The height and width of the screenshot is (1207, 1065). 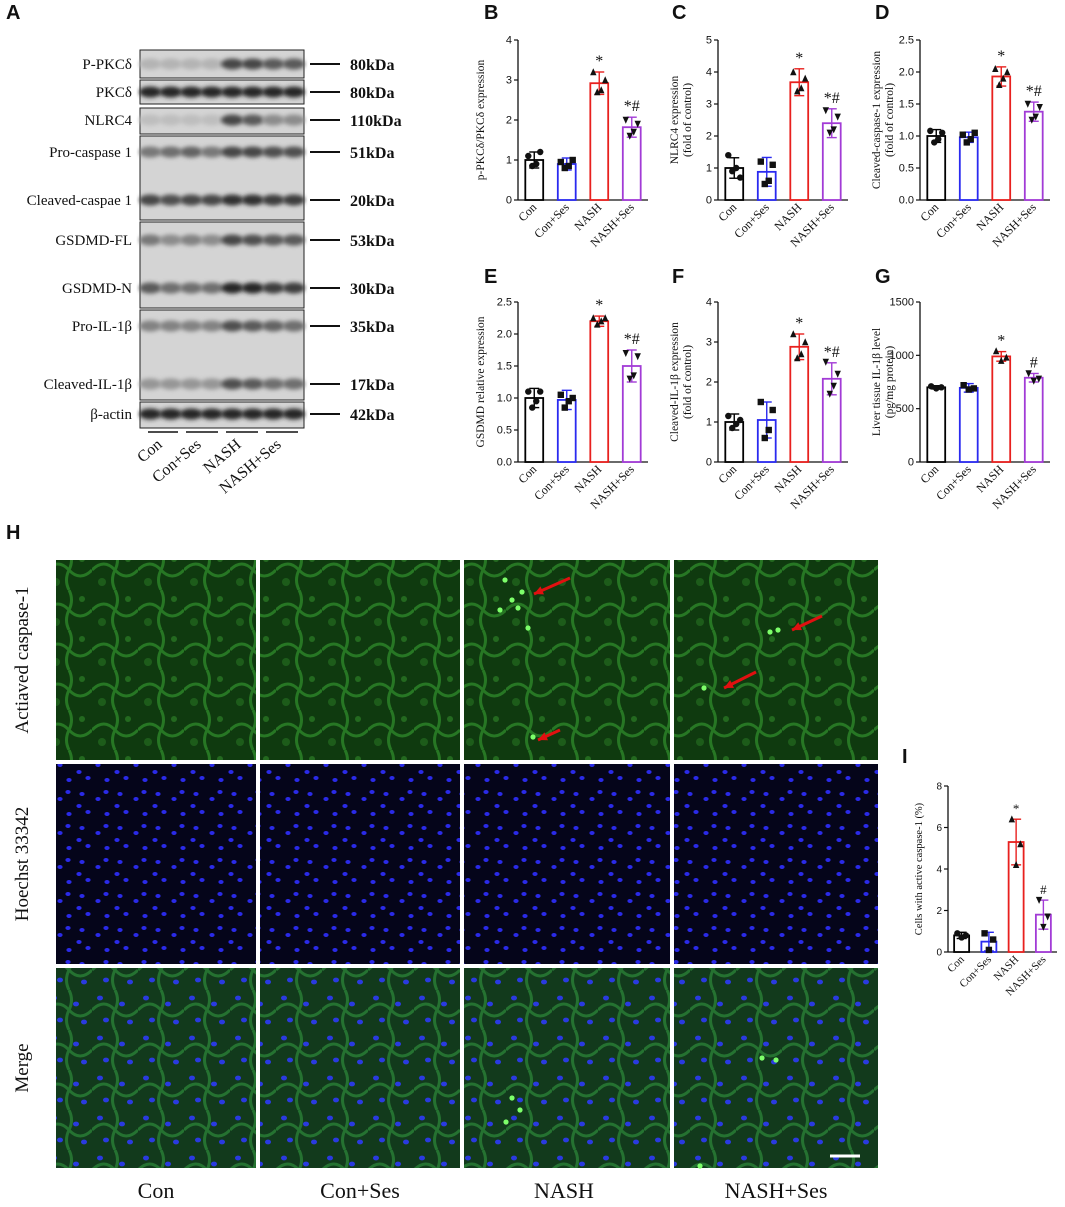 I want to click on y-axis-label: GSDMD relative expression, so click(x=481, y=381).